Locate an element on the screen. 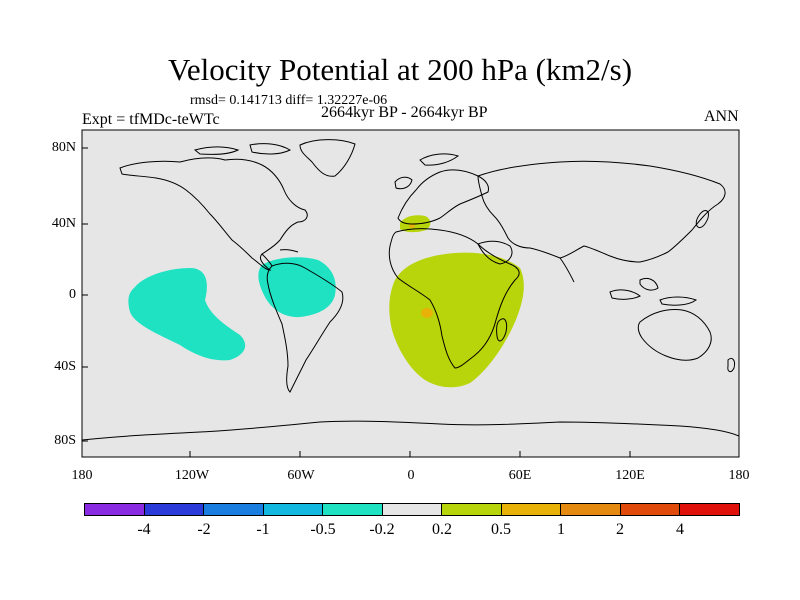 The image size is (800, 600). plot-title: Velocity Potential at 200 hPa (km2/s) is located at coordinates (400, 69).